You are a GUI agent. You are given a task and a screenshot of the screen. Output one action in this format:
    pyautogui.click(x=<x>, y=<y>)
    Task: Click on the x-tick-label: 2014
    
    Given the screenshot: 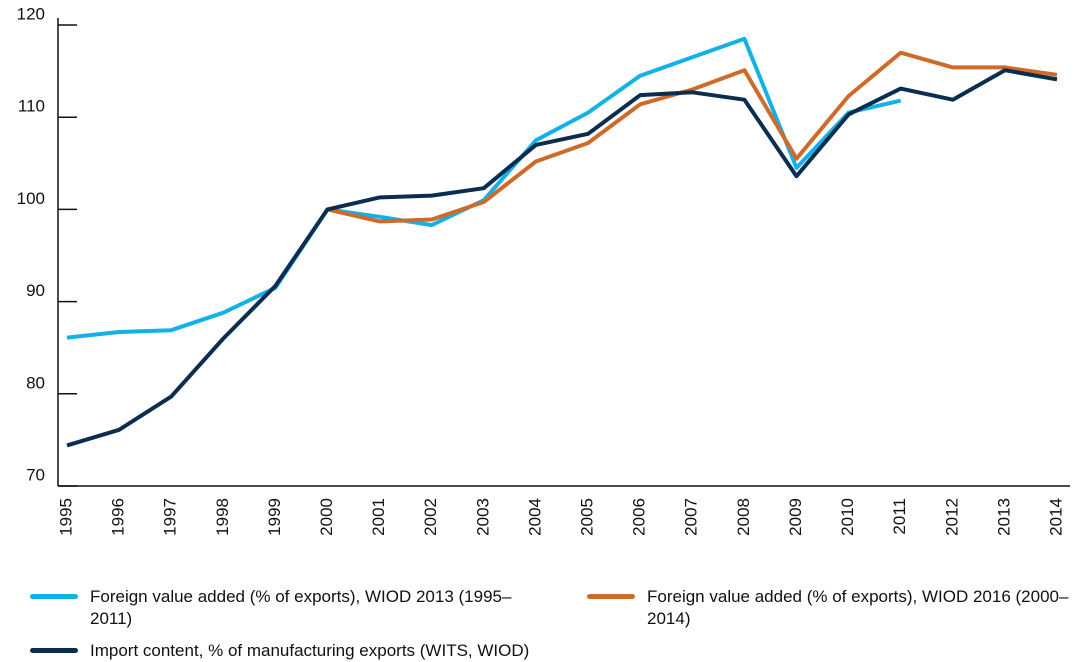 What is the action you would take?
    pyautogui.click(x=1055, y=517)
    